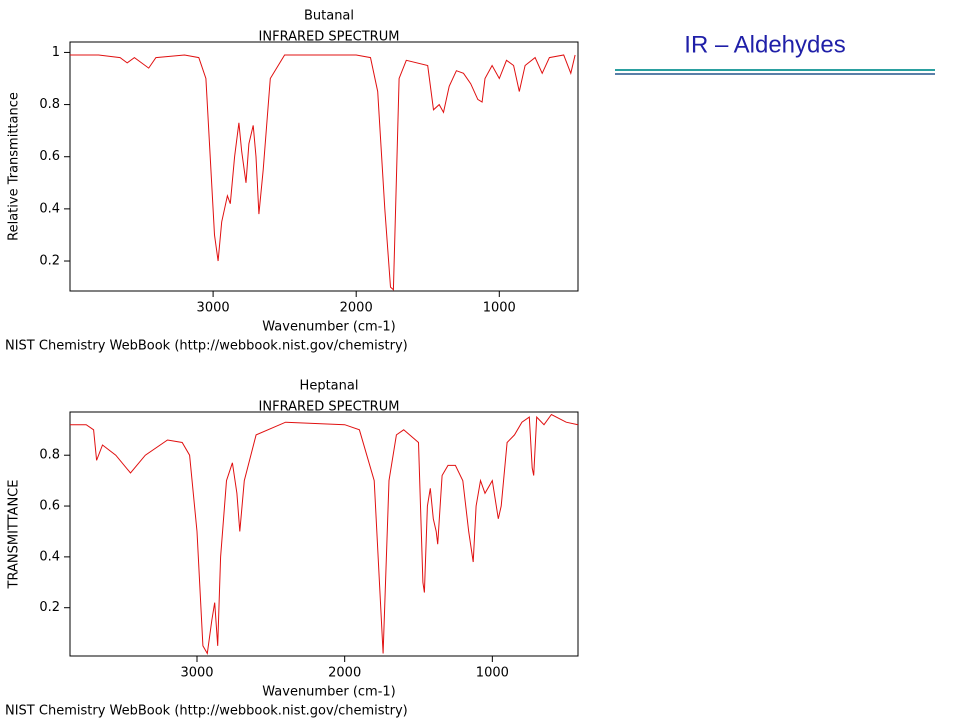 This screenshot has width=960, height=720. Describe the element at coordinates (56, 52) in the screenshot. I see `y-tick-label: 1` at that location.